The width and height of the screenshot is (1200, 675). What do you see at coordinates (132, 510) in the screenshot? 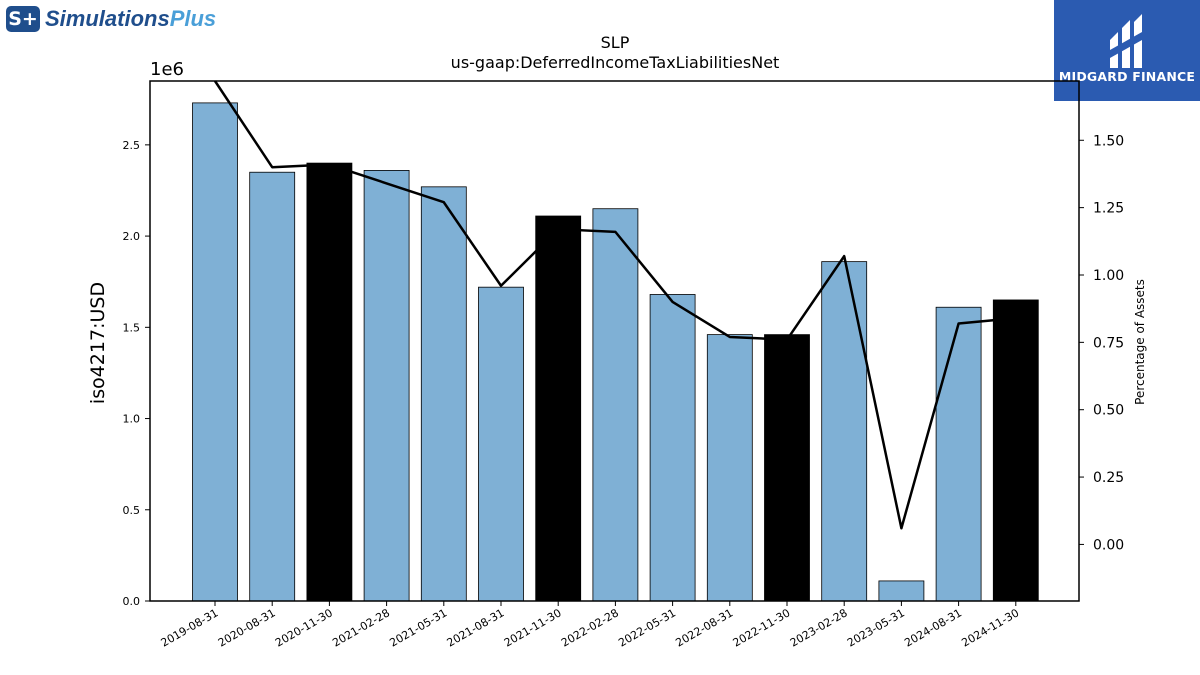
I see `y-tick-label-0.5: 0.5` at bounding box center [132, 510].